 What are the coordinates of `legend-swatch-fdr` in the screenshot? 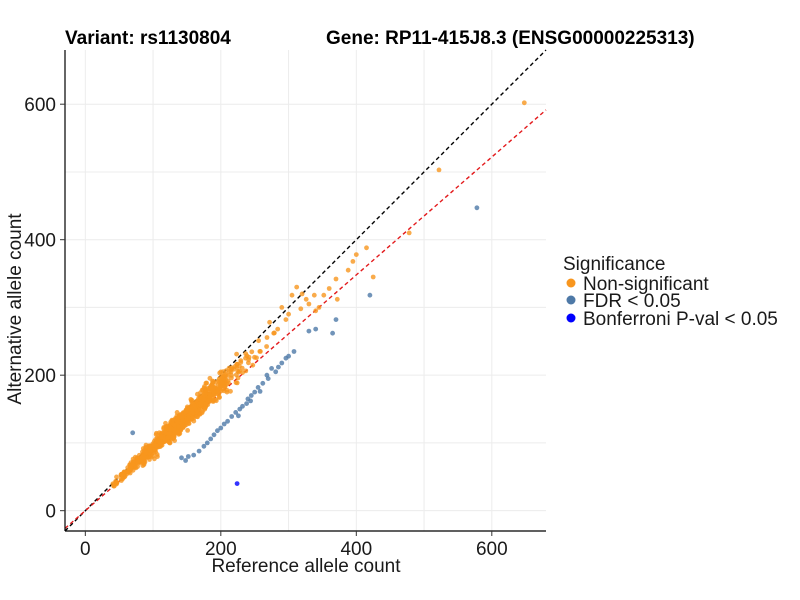 It's located at (571, 300).